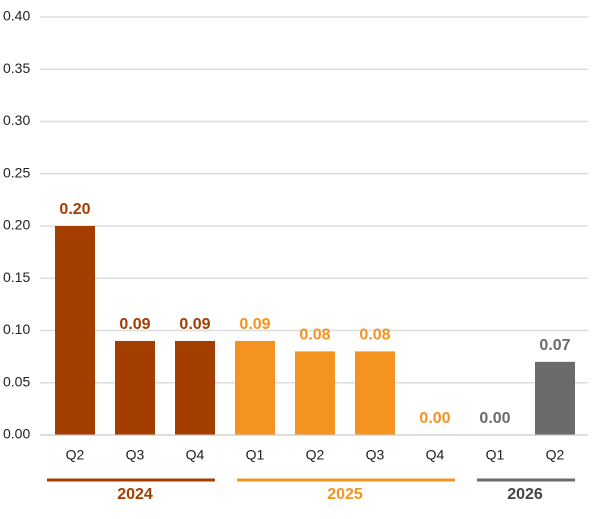  What do you see at coordinates (345, 494) in the screenshot?
I see `group-label: 2025` at bounding box center [345, 494].